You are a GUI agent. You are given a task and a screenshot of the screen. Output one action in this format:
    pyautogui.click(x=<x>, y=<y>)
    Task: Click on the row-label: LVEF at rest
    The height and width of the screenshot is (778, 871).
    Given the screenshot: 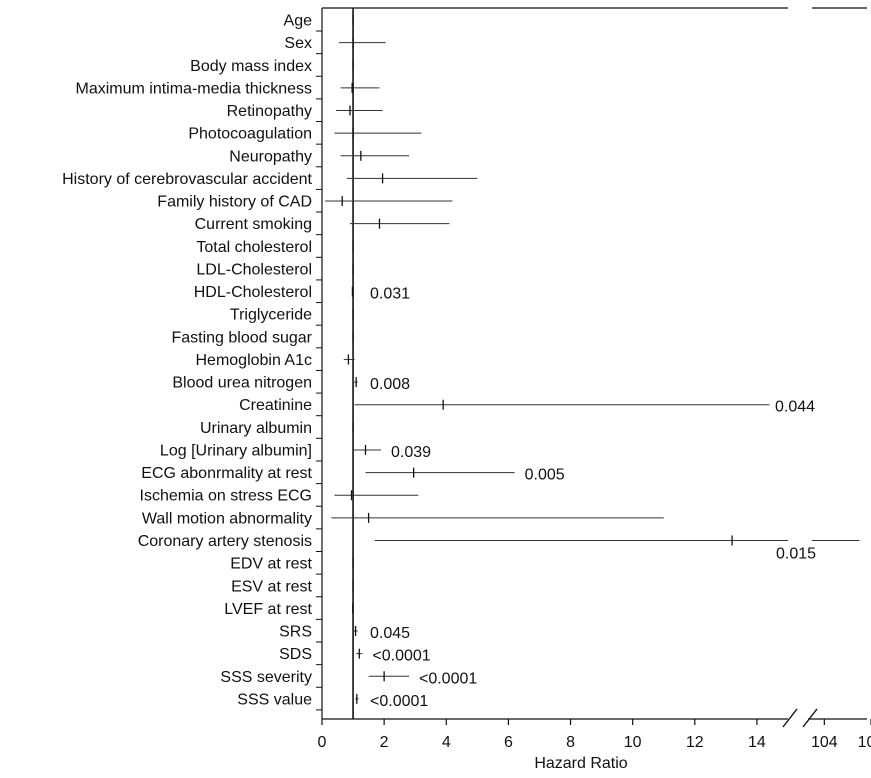 What is the action you would take?
    pyautogui.click(x=268, y=609)
    